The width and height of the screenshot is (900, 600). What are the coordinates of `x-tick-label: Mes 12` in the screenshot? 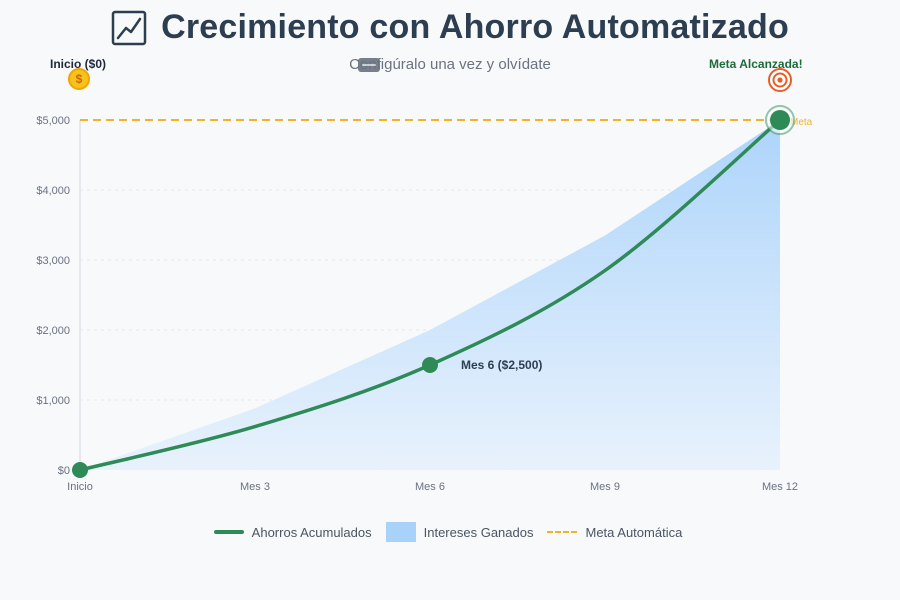 It's located at (780, 487).